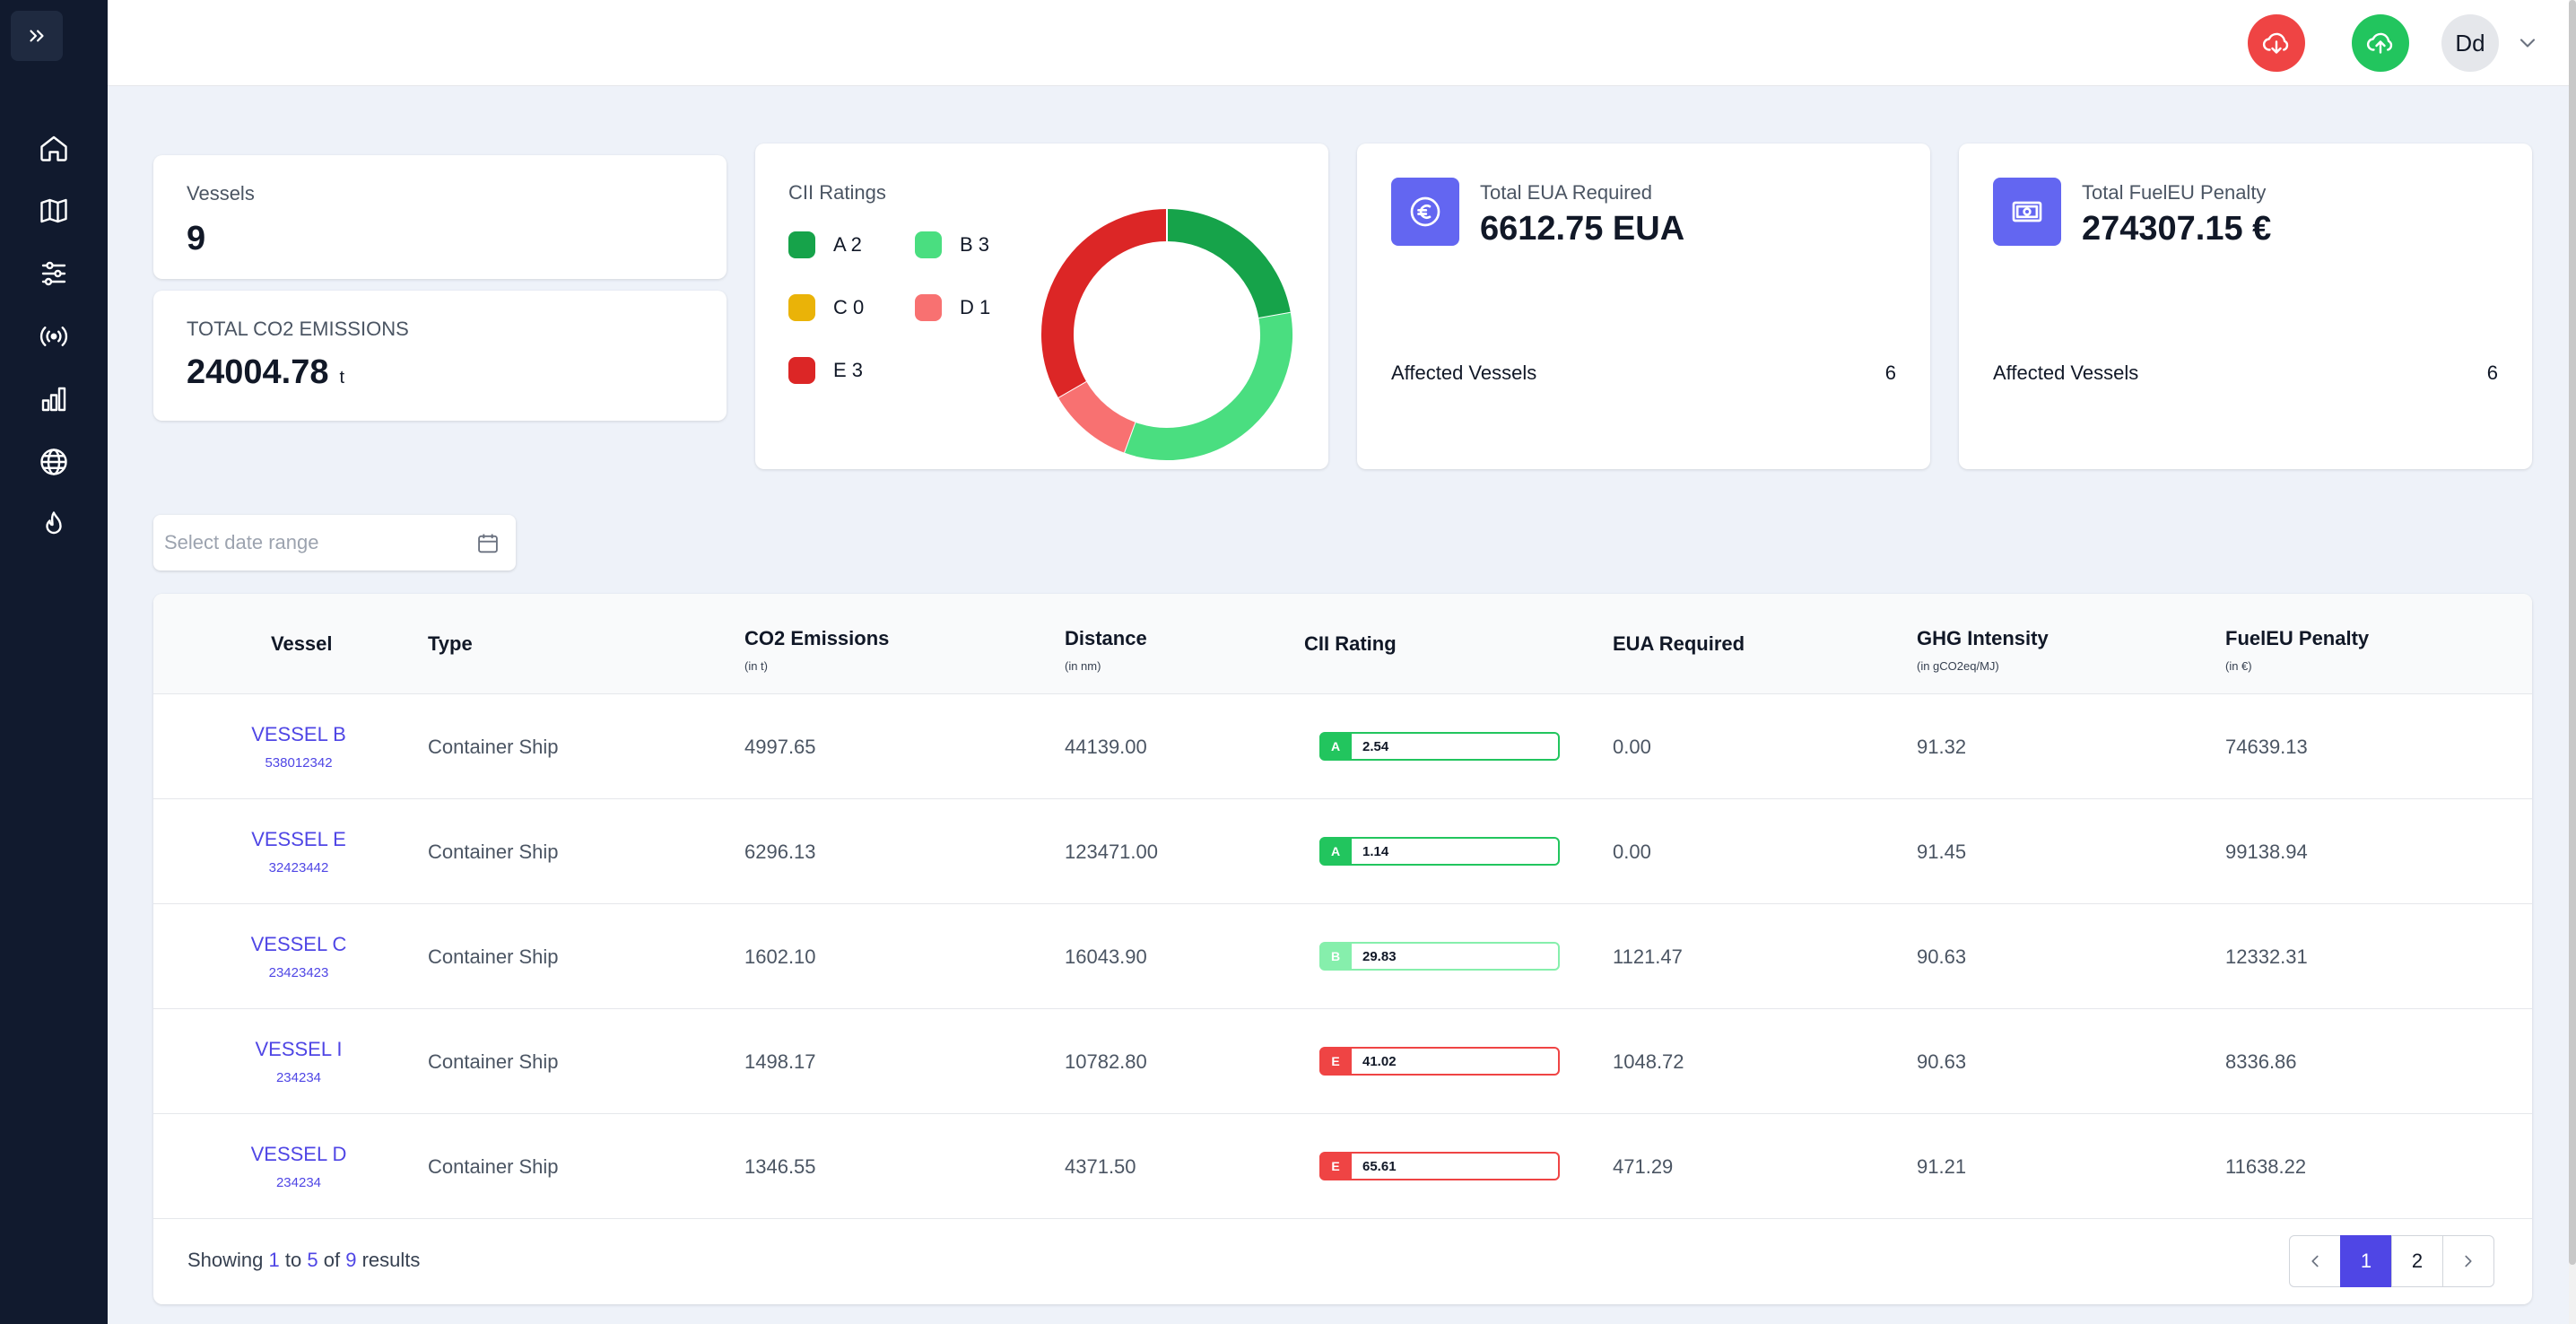 This screenshot has height=1324, width=2576. Describe the element at coordinates (293, 1260) in the screenshot. I see `showing-to-word: to` at that location.